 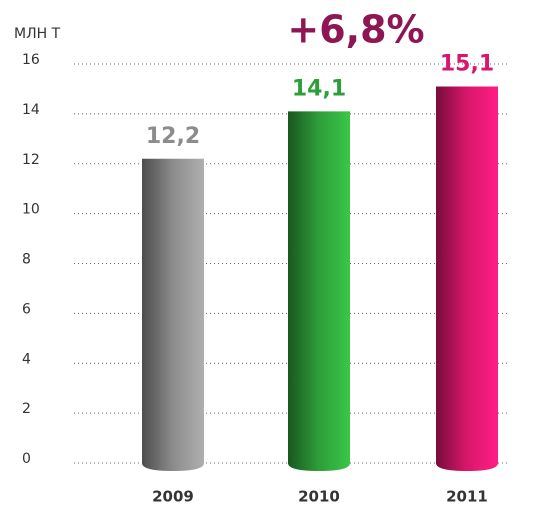 I want to click on value-label: 12,2, so click(x=173, y=136).